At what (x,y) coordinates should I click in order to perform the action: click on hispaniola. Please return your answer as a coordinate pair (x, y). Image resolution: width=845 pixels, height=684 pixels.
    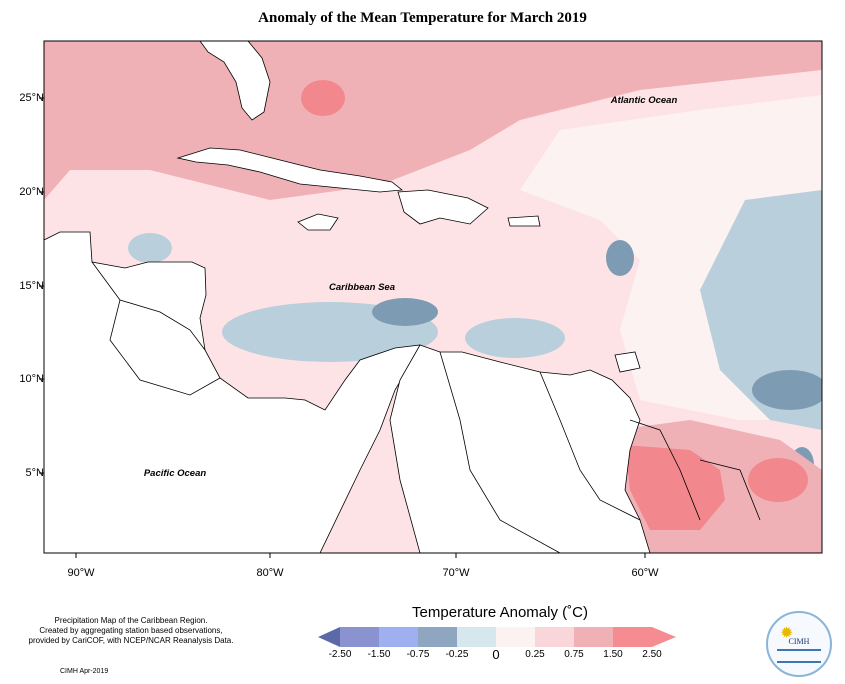
    Looking at the image, I should click on (443, 207).